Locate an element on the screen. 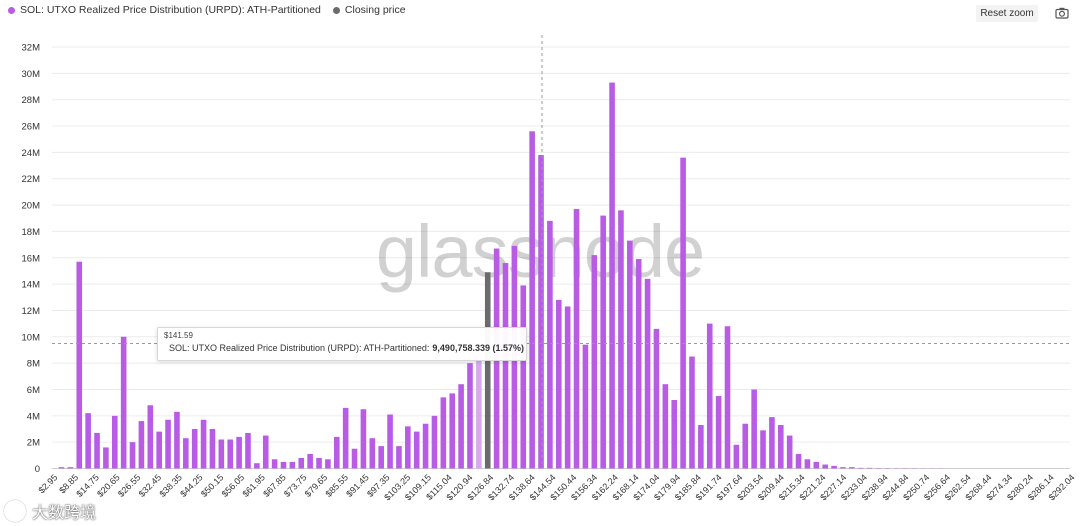 The width and height of the screenshot is (1080, 526). camera-icon is located at coordinates (1062, 13).